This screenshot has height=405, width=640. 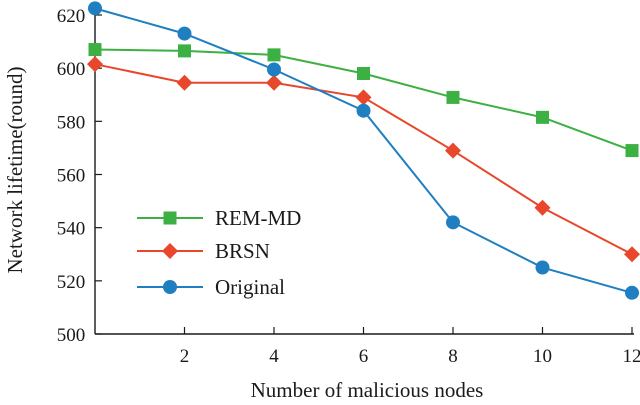 What do you see at coordinates (71, 176) in the screenshot?
I see `y-tick-label: 560` at bounding box center [71, 176].